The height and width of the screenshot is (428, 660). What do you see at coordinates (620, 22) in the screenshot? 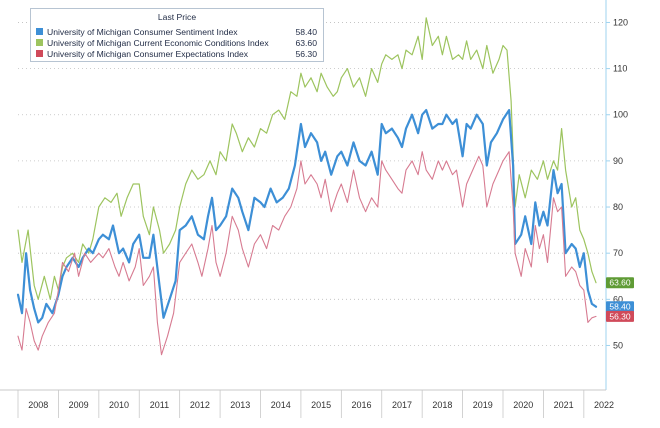
I see `y-tick-label-120: 120` at bounding box center [620, 22].